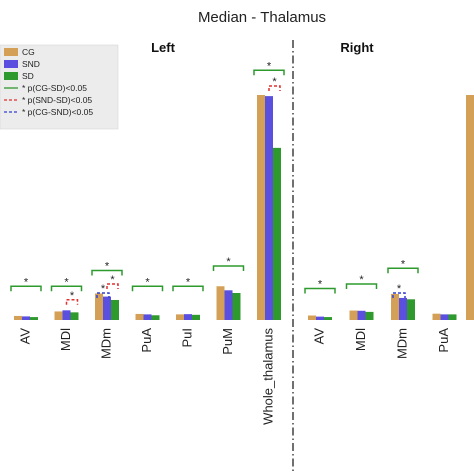 This screenshot has height=474, width=474. What do you see at coordinates (11, 76) in the screenshot?
I see `legend-swatch-sd` at bounding box center [11, 76].